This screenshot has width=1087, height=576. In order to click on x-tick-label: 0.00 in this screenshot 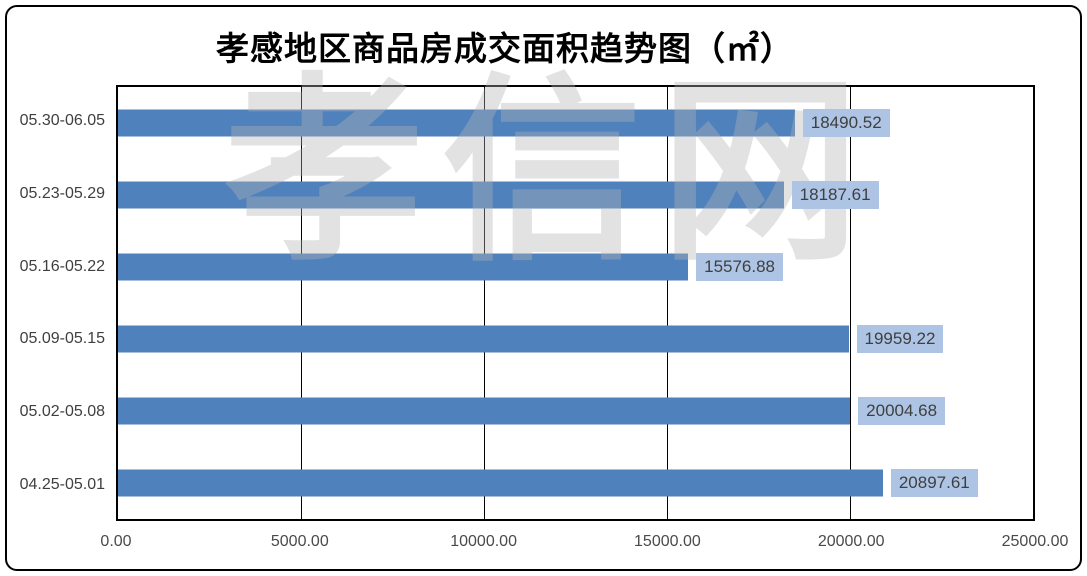, I will do `click(116, 541)`.